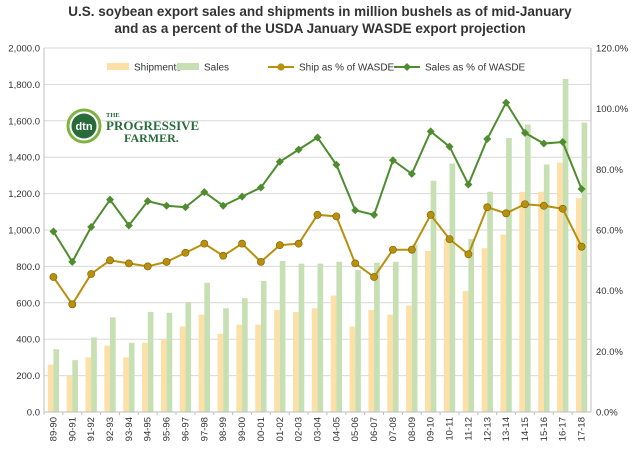 Image resolution: width=640 pixels, height=460 pixels. I want to click on legend-label-ship-as-of-wasde: Ship as % of WASDE, so click(347, 68).